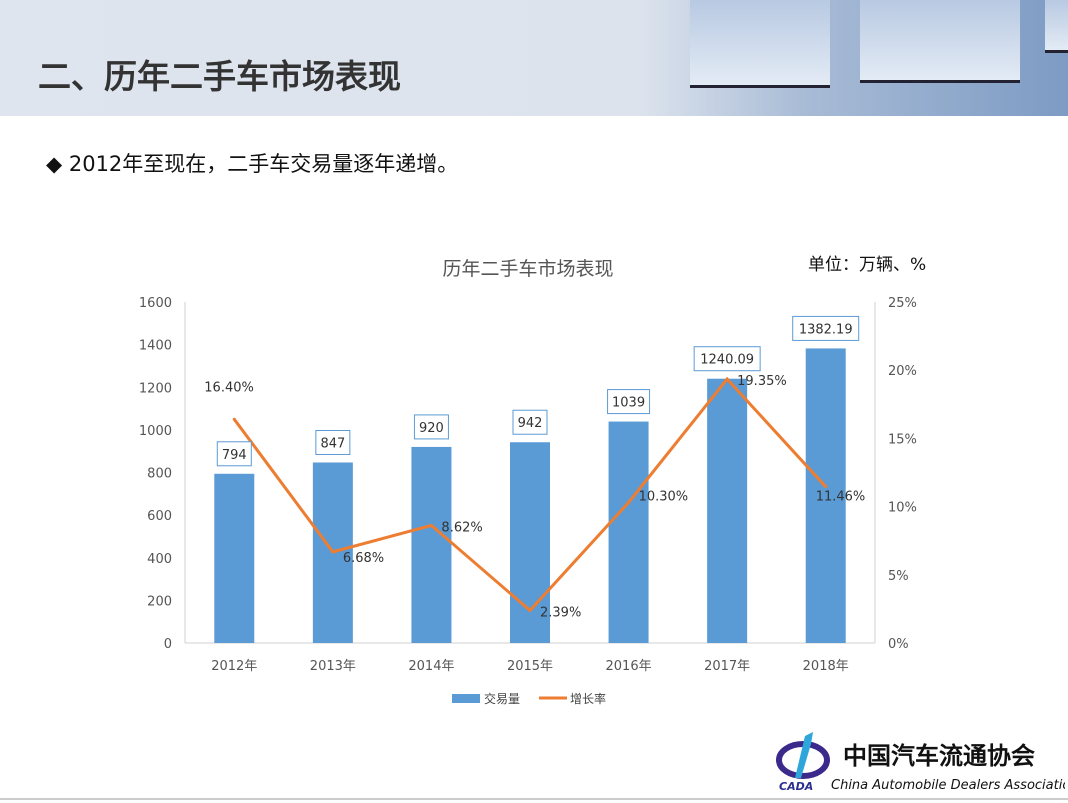  I want to click on left-tick-label: 800, so click(159, 474).